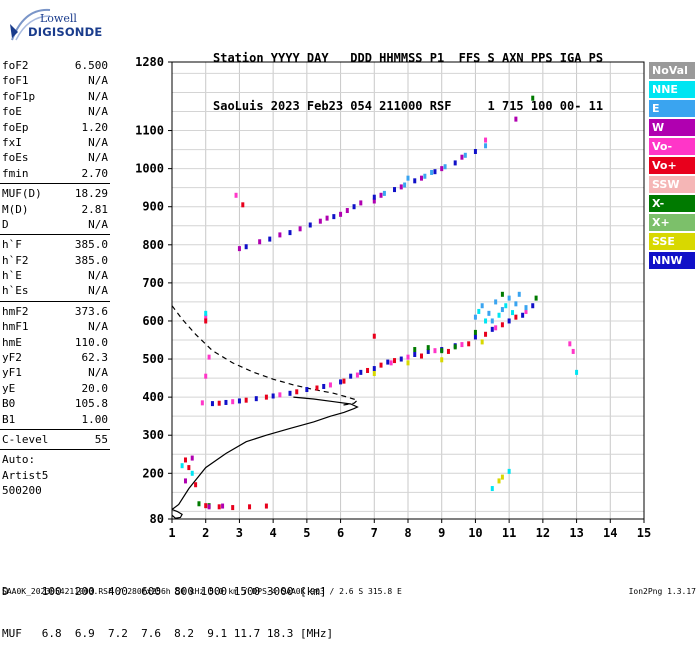 This screenshot has width=700, height=655. Describe the element at coordinates (55, 326) in the screenshot. I see `param-row-hmf1: hmF1 N/A` at that location.